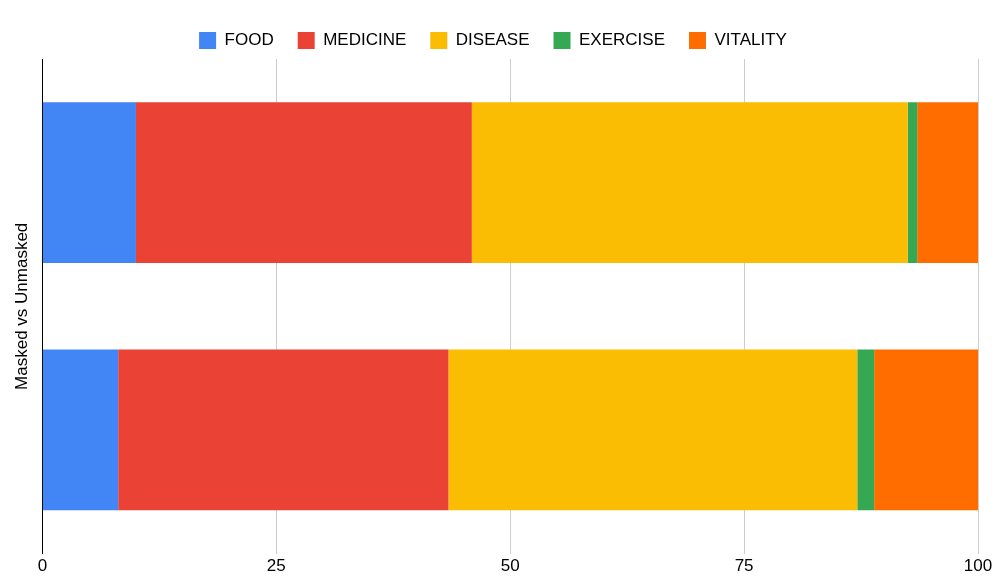 Image resolution: width=1007 pixels, height=588 pixels. What do you see at coordinates (978, 566) in the screenshot?
I see `x-tick-label: 100` at bounding box center [978, 566].